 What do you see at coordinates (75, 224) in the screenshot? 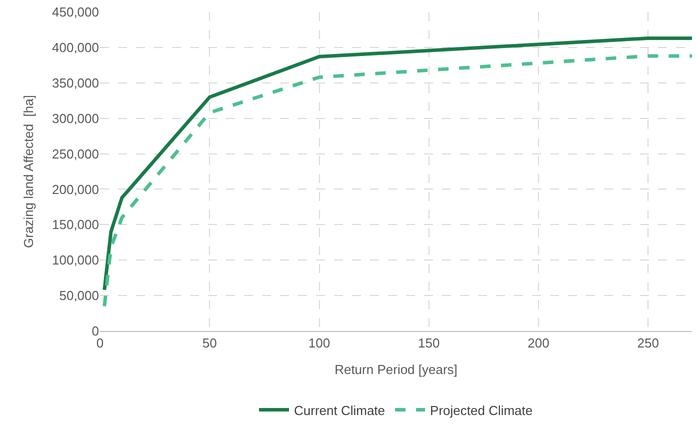
I see `y-tick-label: 150,000` at bounding box center [75, 224].